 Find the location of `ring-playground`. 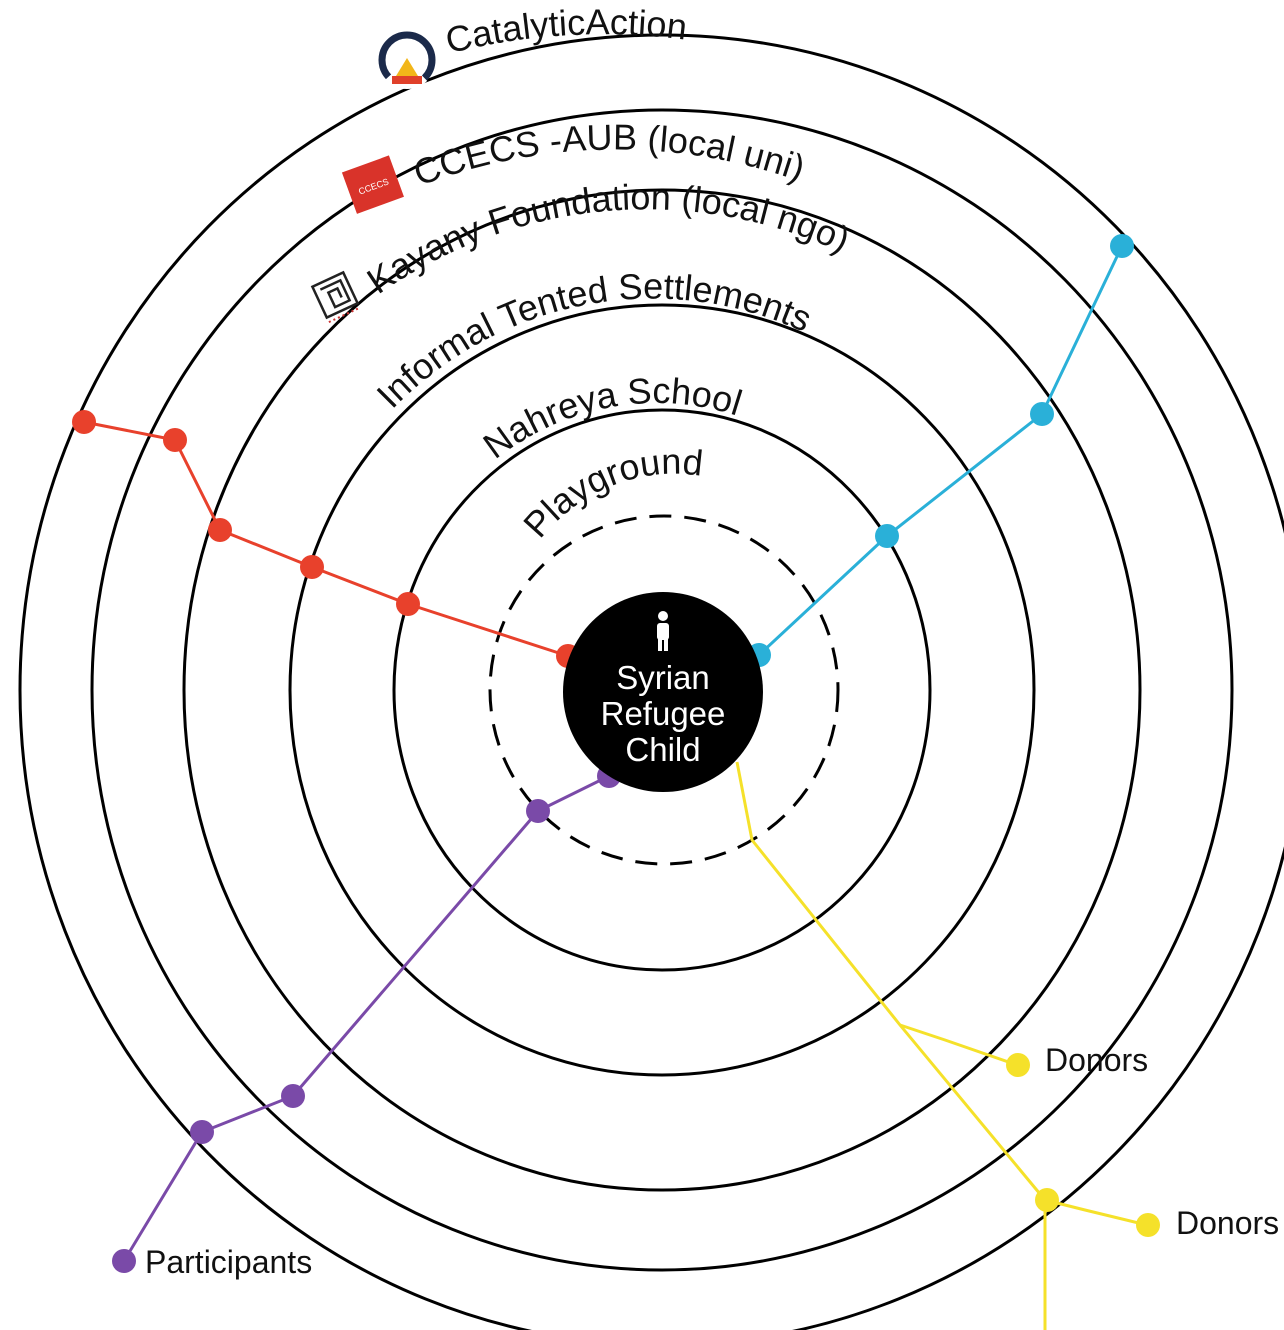

ring-playground is located at coordinates (664, 690).